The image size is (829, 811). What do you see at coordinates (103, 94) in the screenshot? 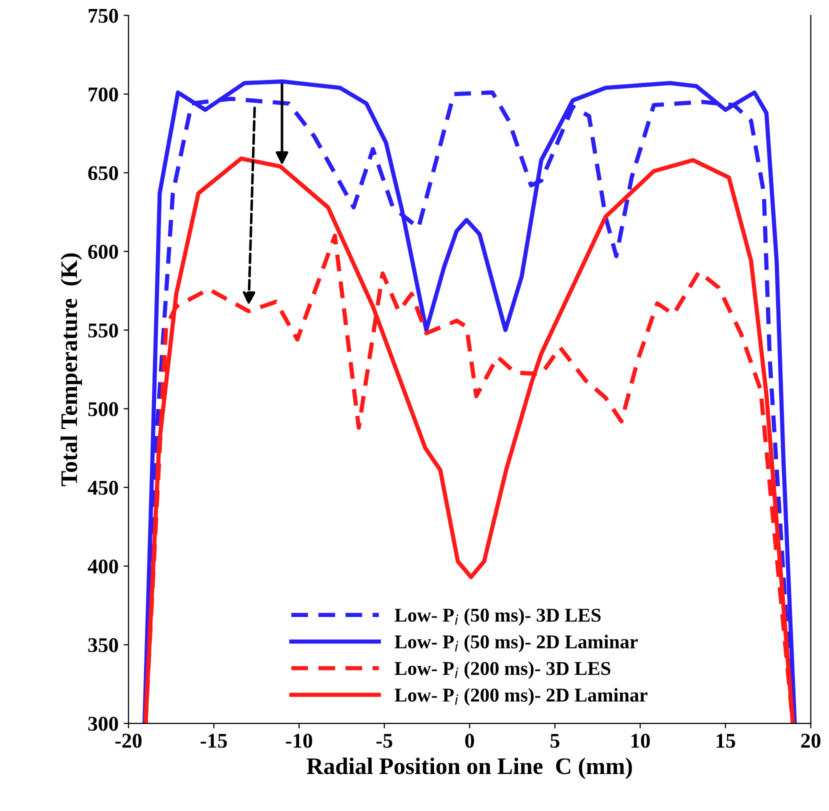
I see `y-tick-label: 700` at bounding box center [103, 94].